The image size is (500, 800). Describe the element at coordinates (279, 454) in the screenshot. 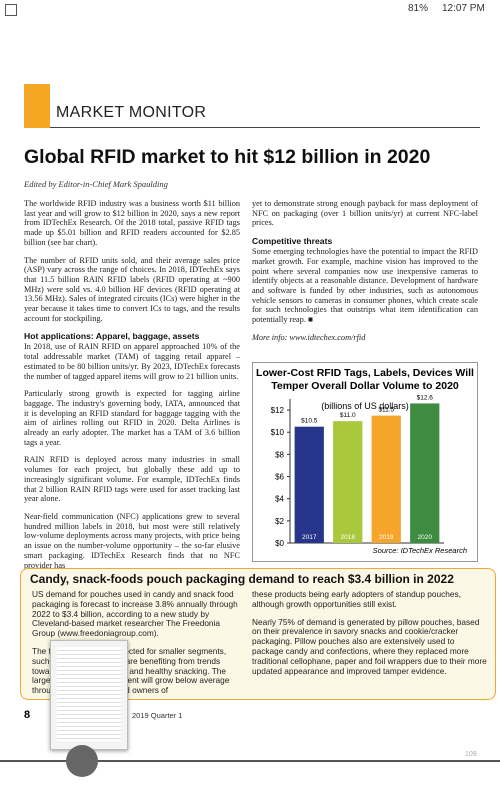

I see `y-tick-label: $8` at that location.